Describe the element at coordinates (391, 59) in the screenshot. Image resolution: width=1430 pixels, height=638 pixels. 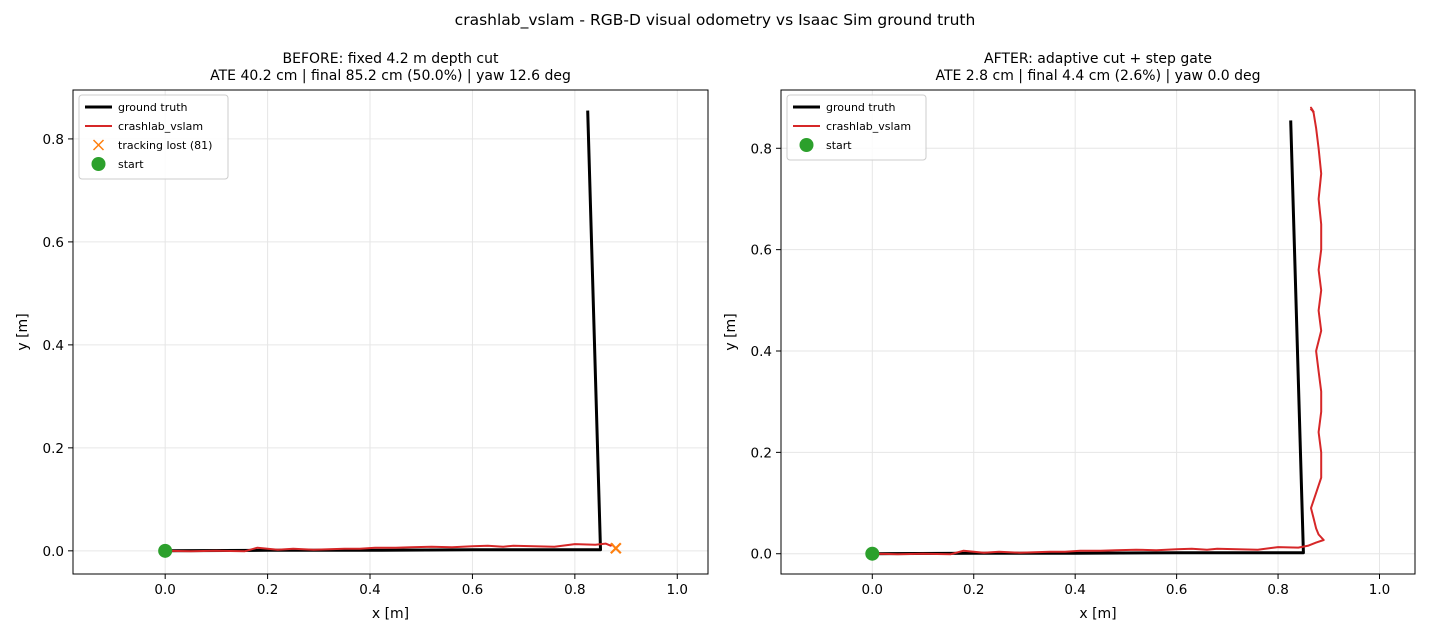
I see `chart-title: BEFORE: fixed 4.2 m depth cut` at that location.